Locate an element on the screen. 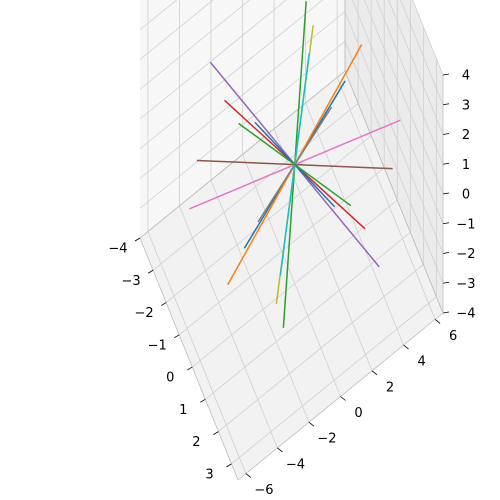  y-tick-label: −2 is located at coordinates (326, 439).